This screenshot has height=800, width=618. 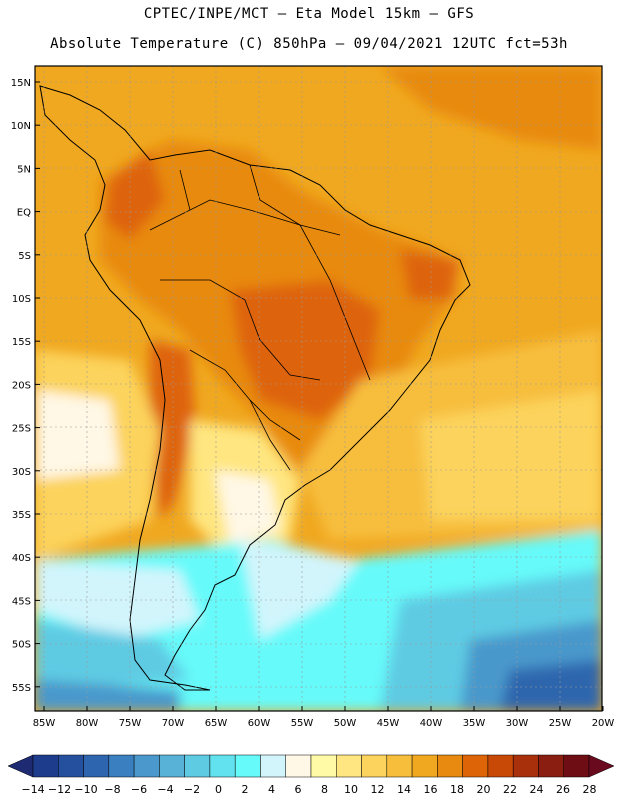 I want to click on colorbar-label: 22, so click(x=510, y=789).